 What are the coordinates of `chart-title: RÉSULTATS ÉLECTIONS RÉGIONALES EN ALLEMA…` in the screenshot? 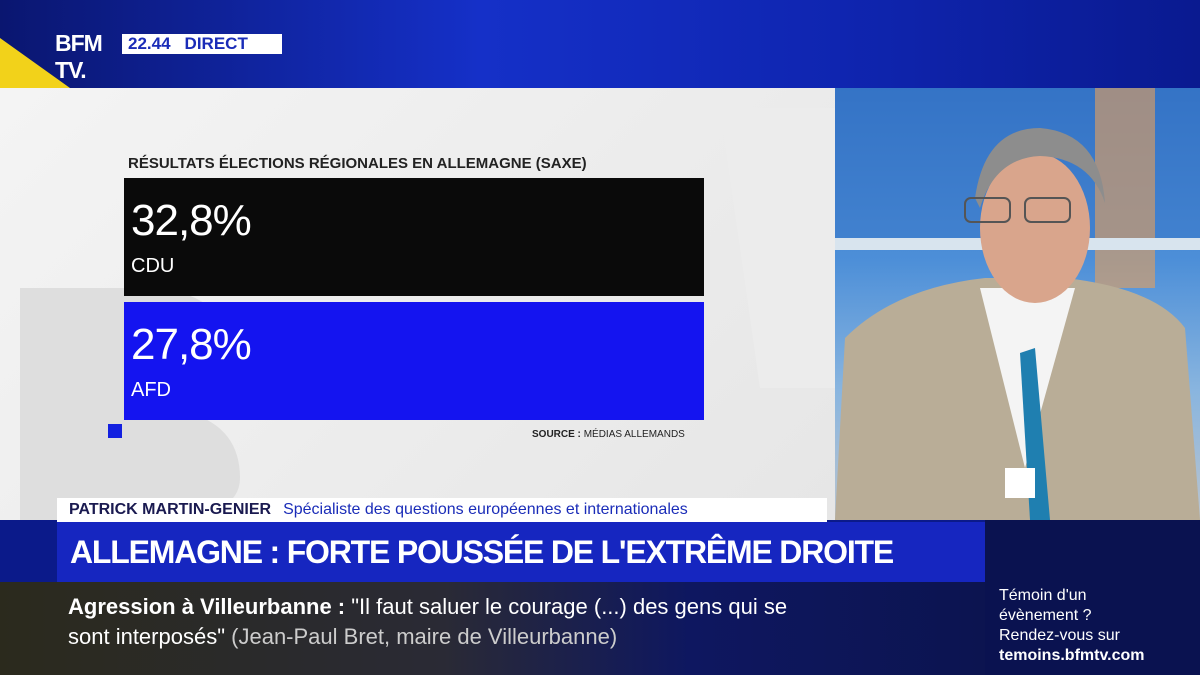 It's located at (357, 163).